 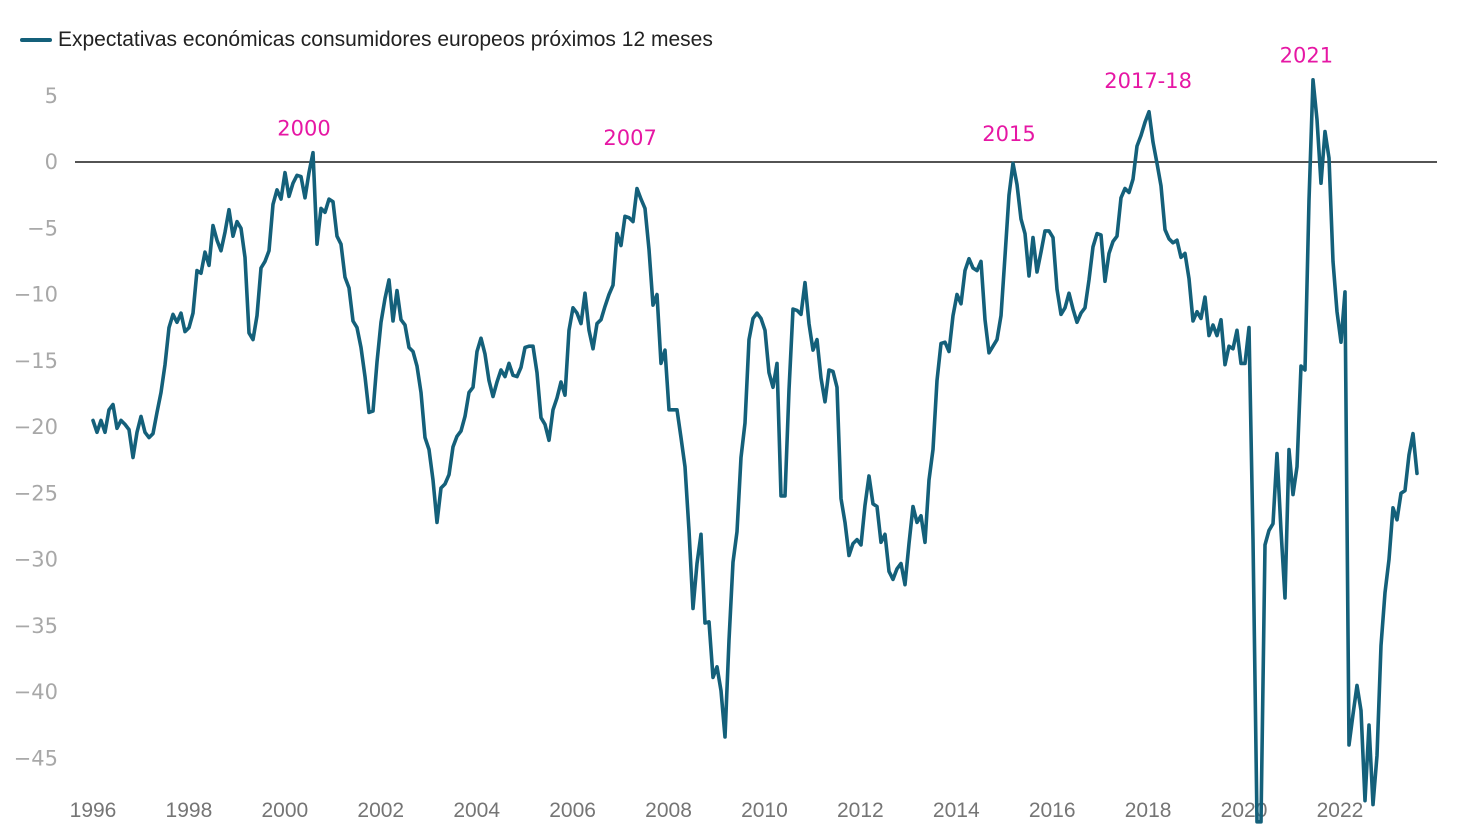 I want to click on y-axis: 5 0 −5 −10 −15 −20 −25 −30 −35 −40 −45, so click(x=36, y=427).